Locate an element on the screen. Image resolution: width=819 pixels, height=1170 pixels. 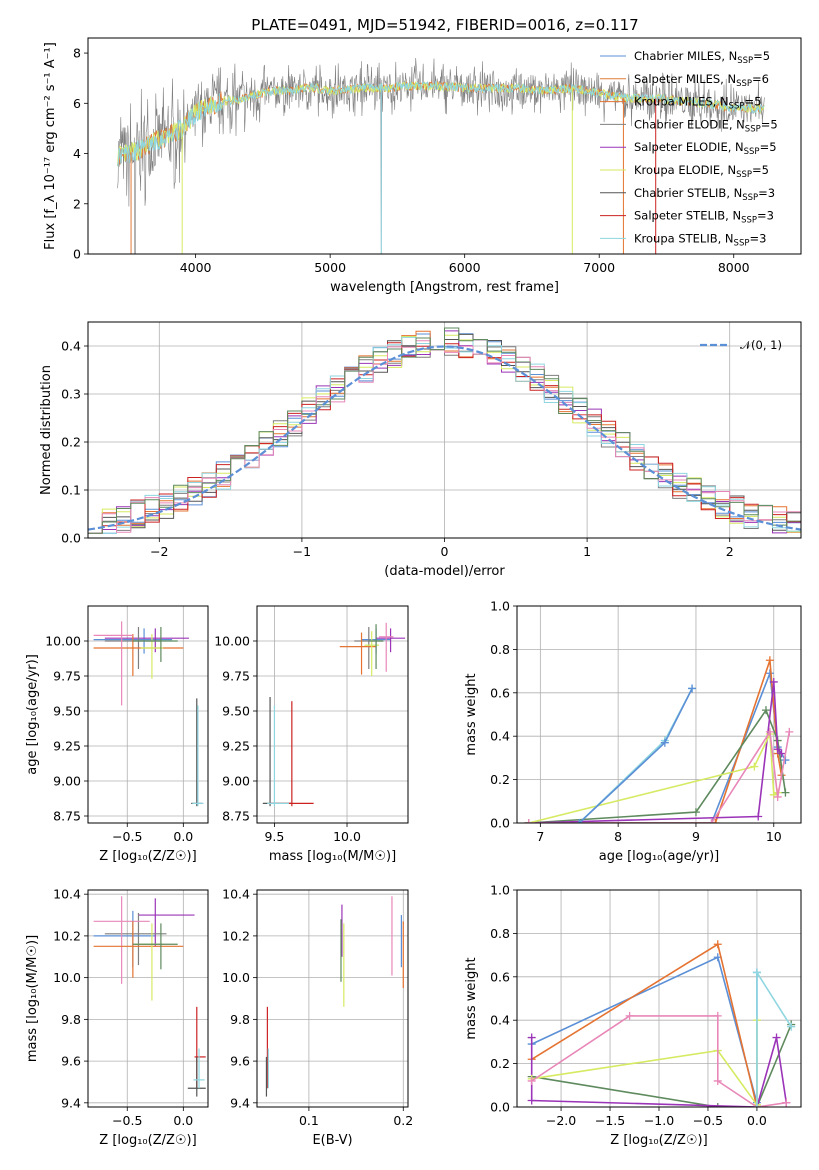
panel-ebv-mass: 0.1 0.2 9.4 9.6 9.8 10.0 10.2 10.4 E(B-V) is located at coordinates (317, 1017).